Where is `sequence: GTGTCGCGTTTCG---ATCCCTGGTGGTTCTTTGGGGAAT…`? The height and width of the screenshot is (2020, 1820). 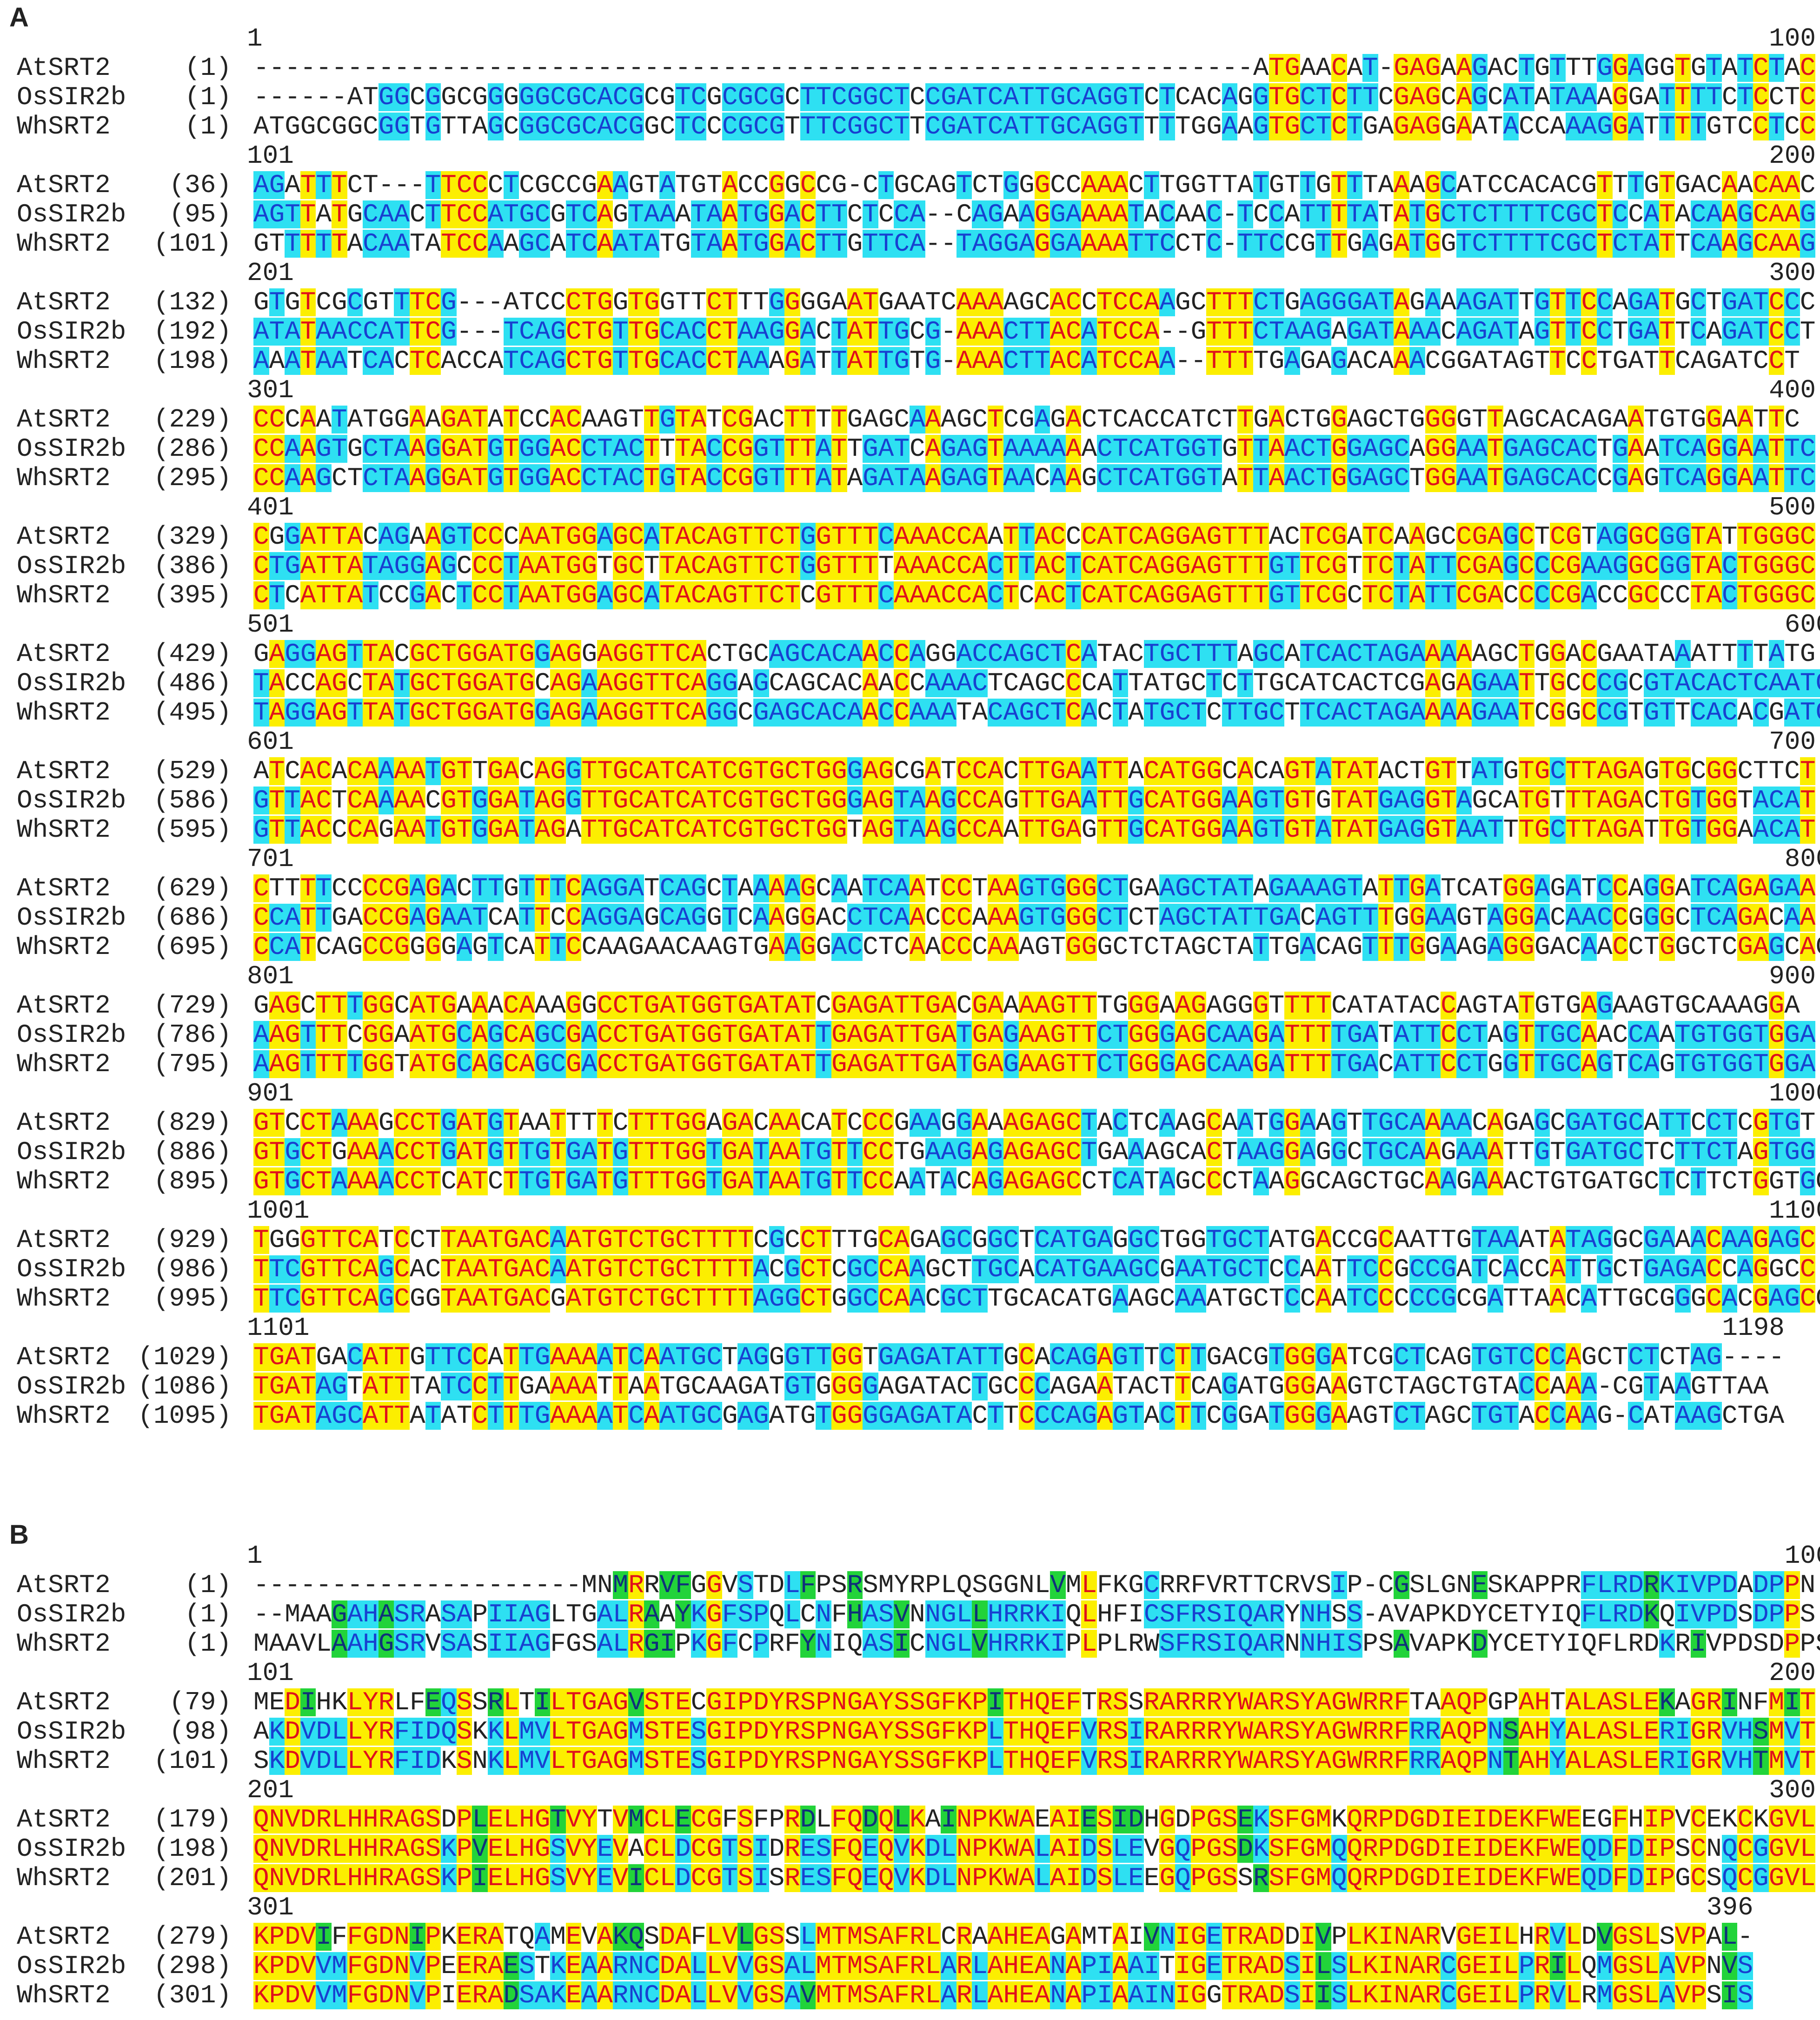
sequence: GTGTCGCGTTTCG---ATCCCTGGTGGTTCTTTGGGGAAT… is located at coordinates (1034, 302).